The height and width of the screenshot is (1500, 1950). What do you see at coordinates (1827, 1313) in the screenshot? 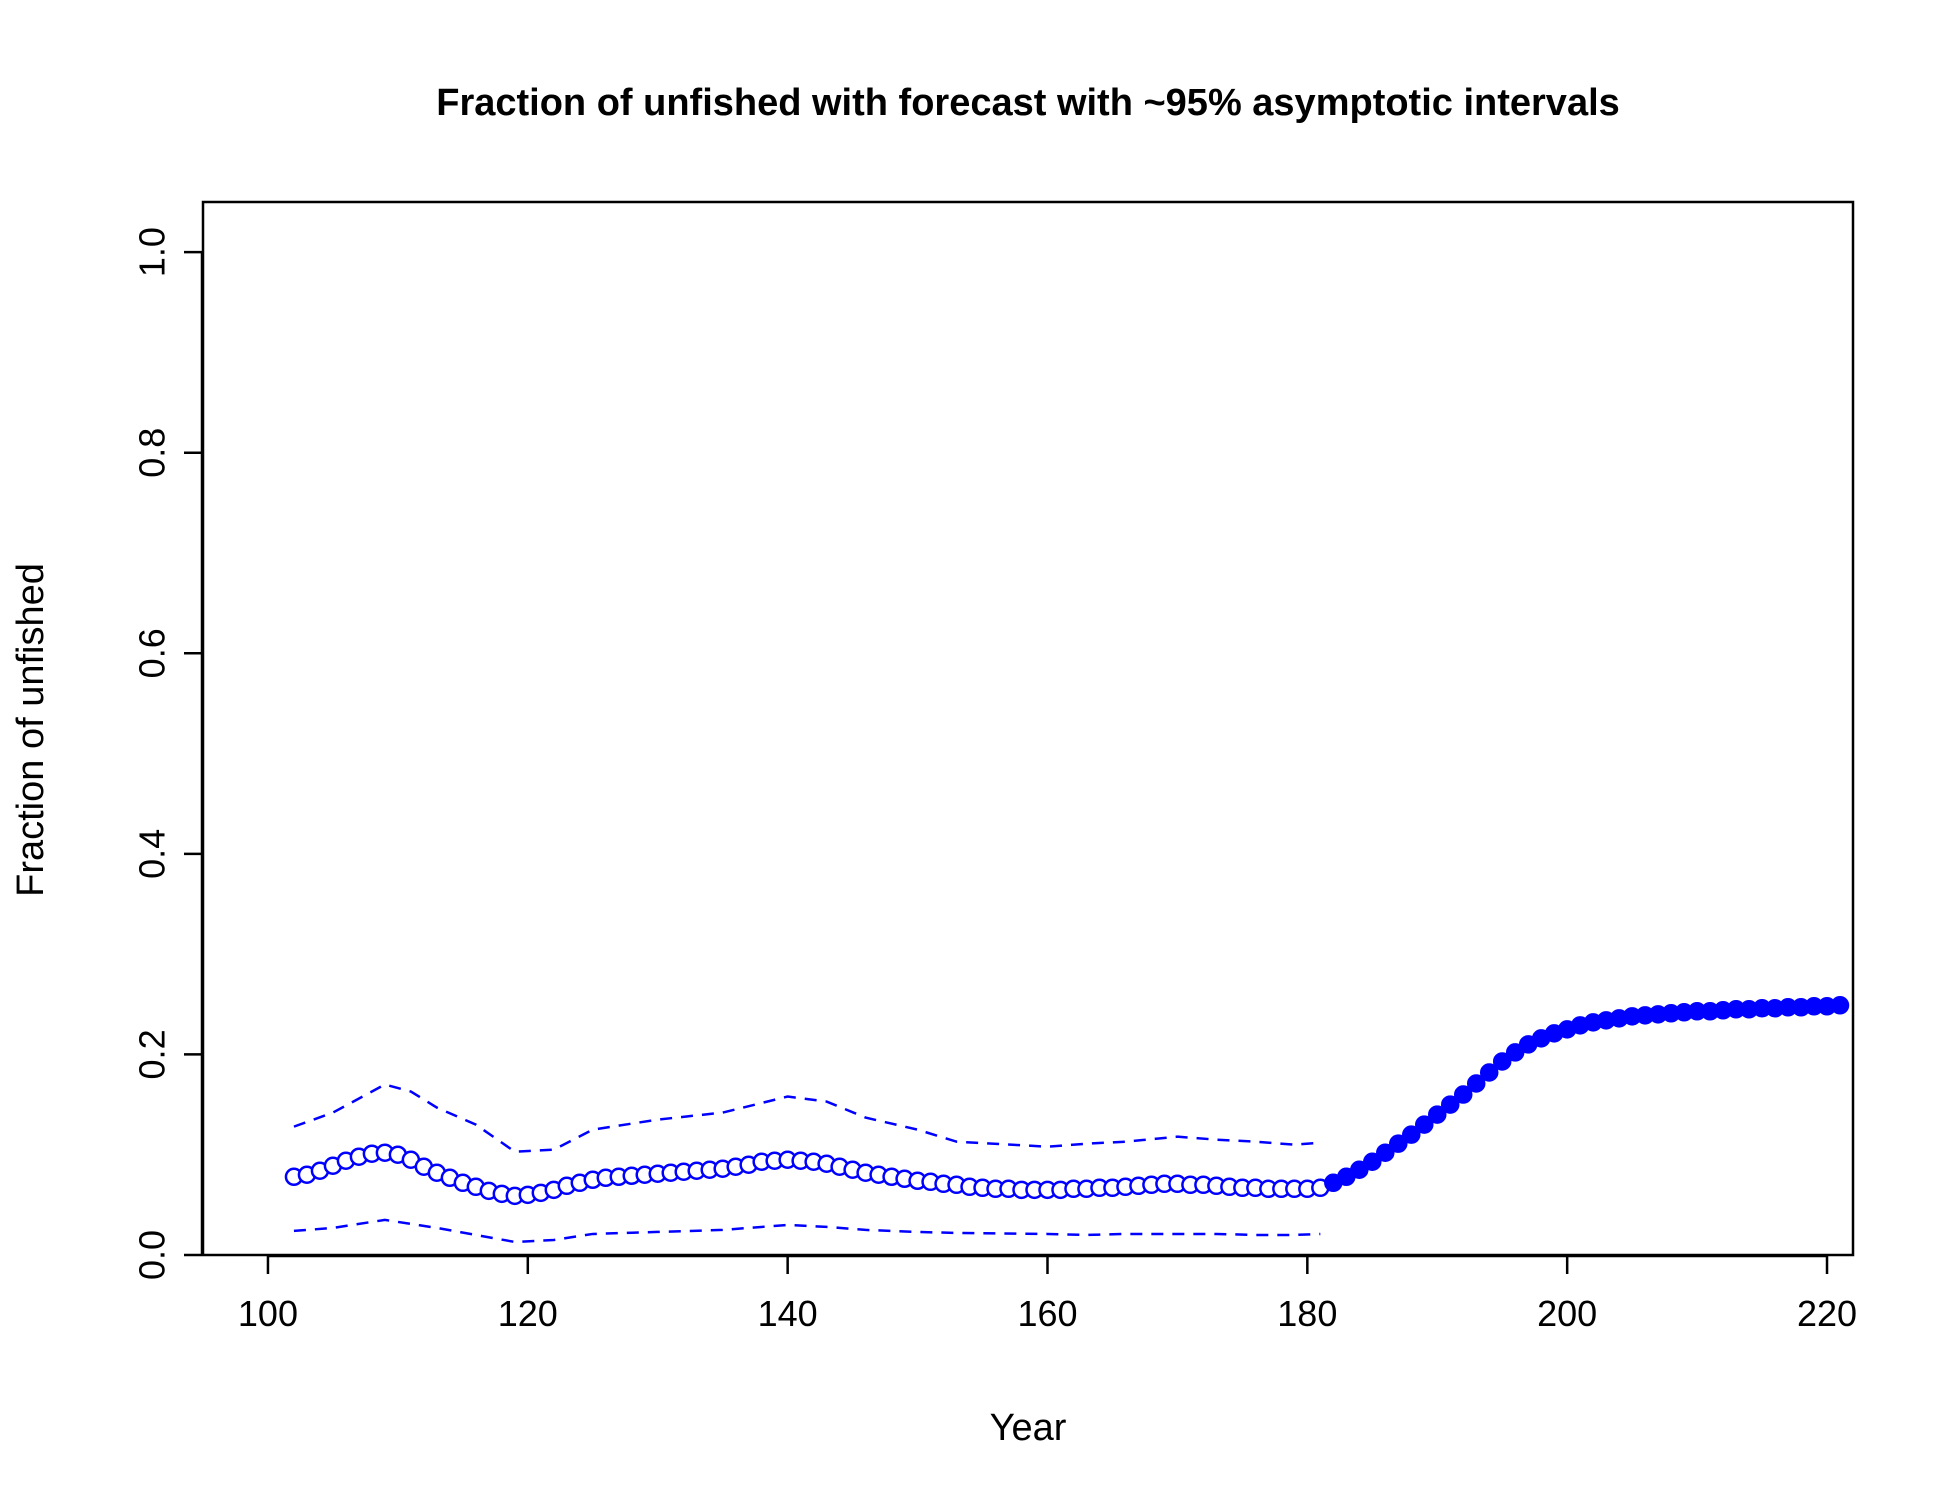
I see `x-tick-label: 220` at bounding box center [1827, 1313].